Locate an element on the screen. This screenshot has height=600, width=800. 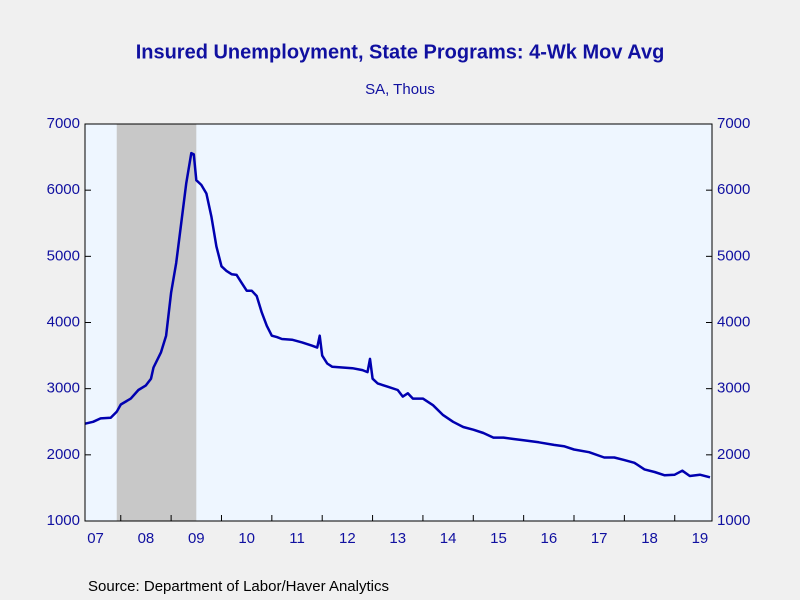
y-tick-label: 2000 is located at coordinates (63, 454).